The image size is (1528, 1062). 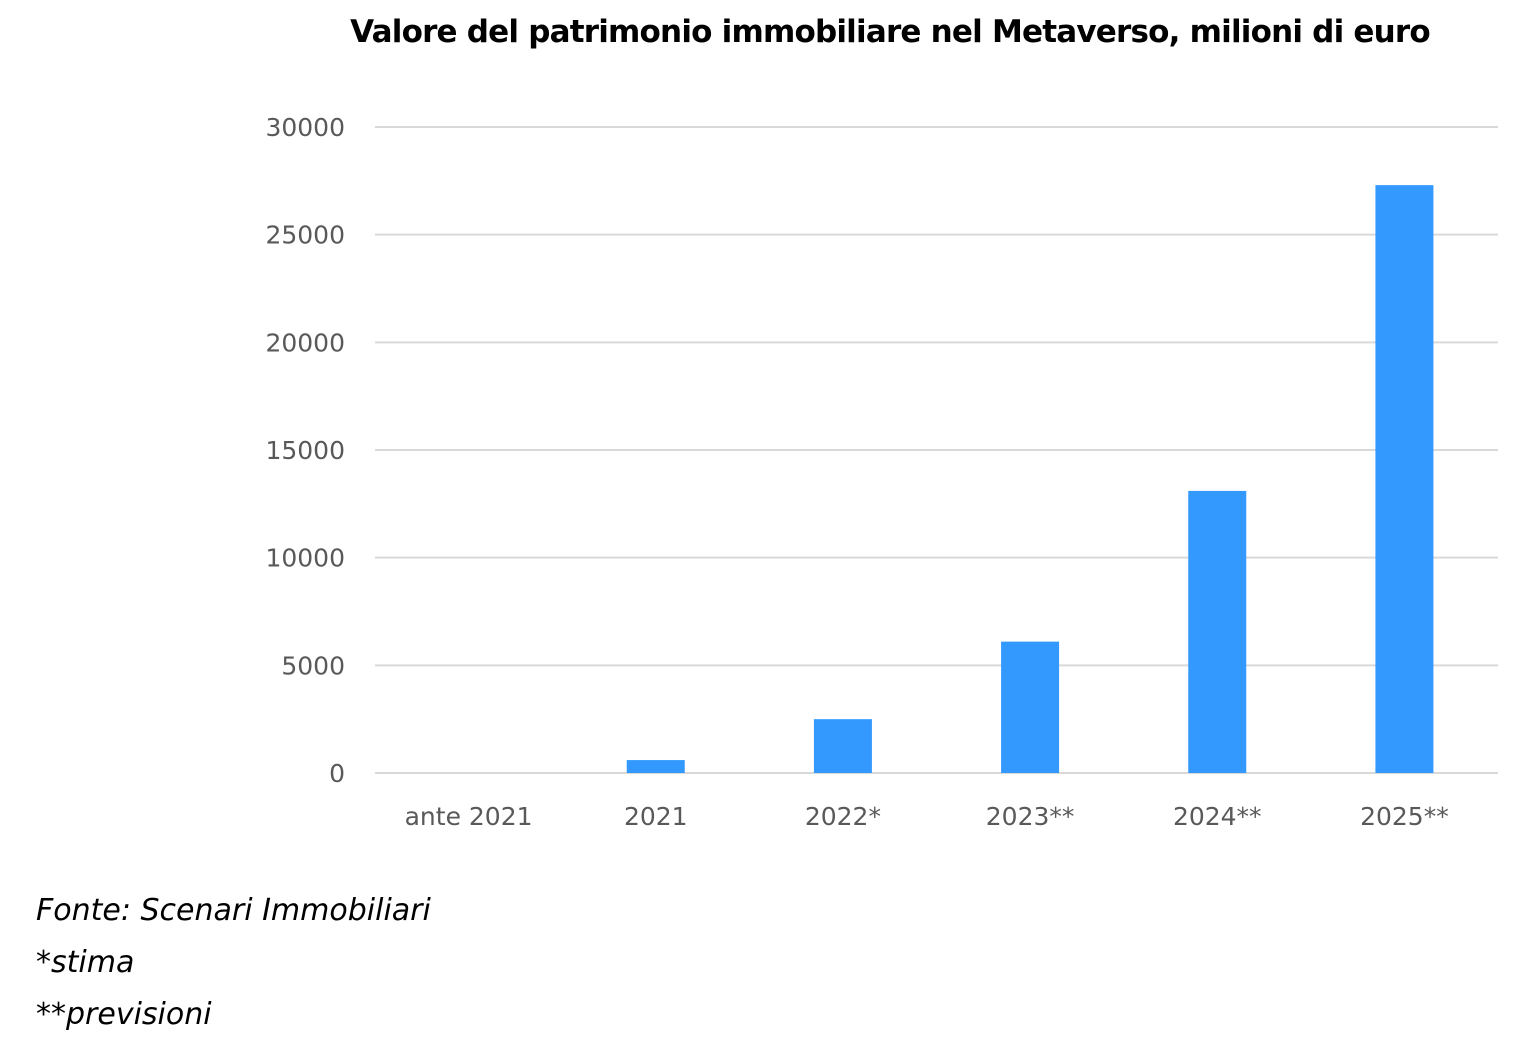 What do you see at coordinates (1030, 816) in the screenshot?
I see `x-tick-label: 2023**` at bounding box center [1030, 816].